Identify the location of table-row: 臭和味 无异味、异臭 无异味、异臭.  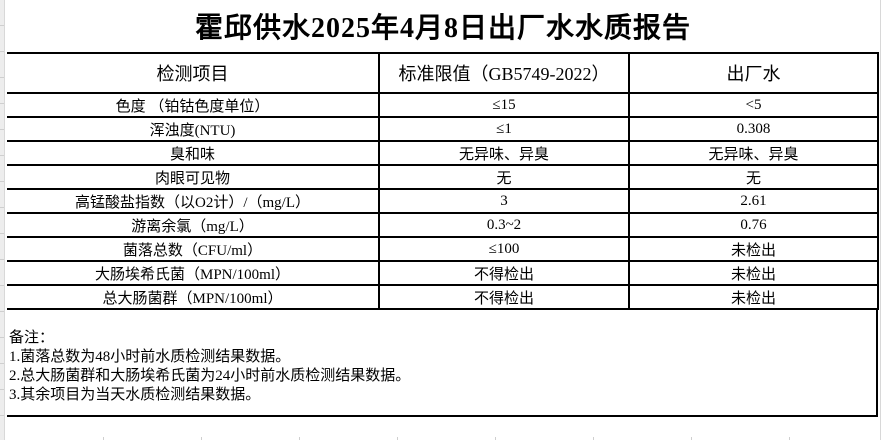
(443, 153).